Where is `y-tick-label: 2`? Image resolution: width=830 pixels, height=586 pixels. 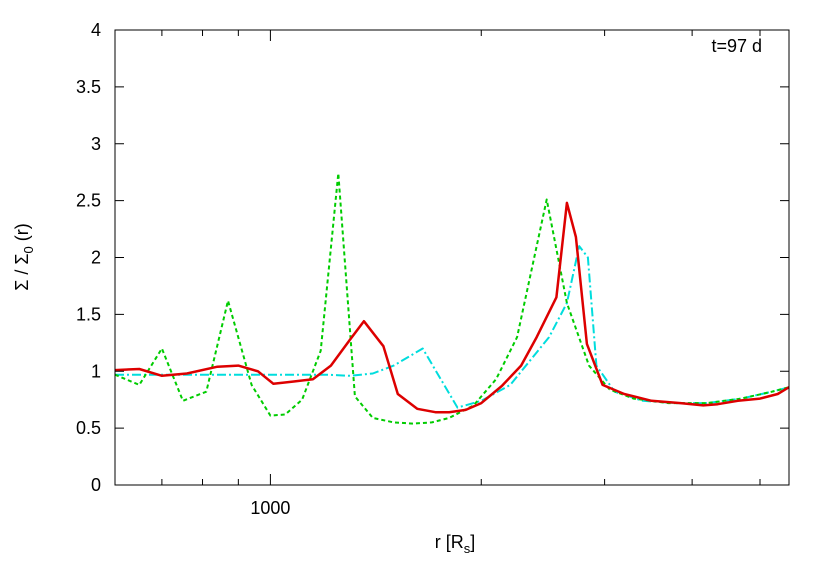
y-tick-label: 2 is located at coordinates (96, 258).